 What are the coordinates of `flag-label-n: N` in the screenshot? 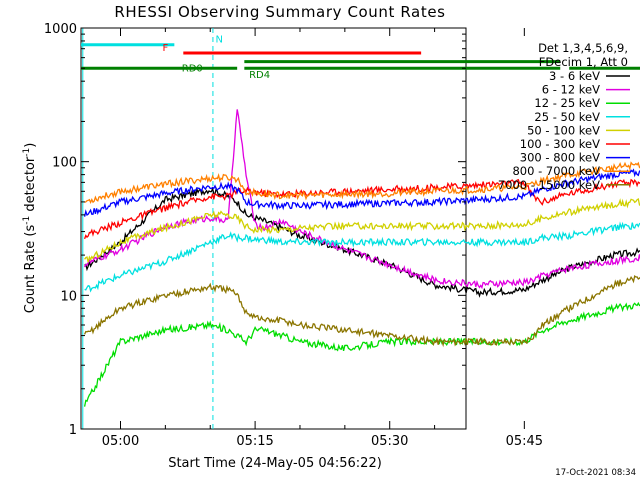 It's located at (218, 40).